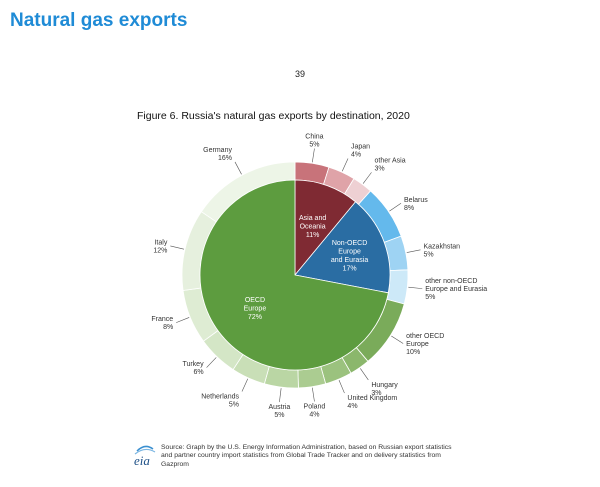  Describe the element at coordinates (349, 260) in the screenshot. I see `inner-label-text: and Eurasia` at that location.